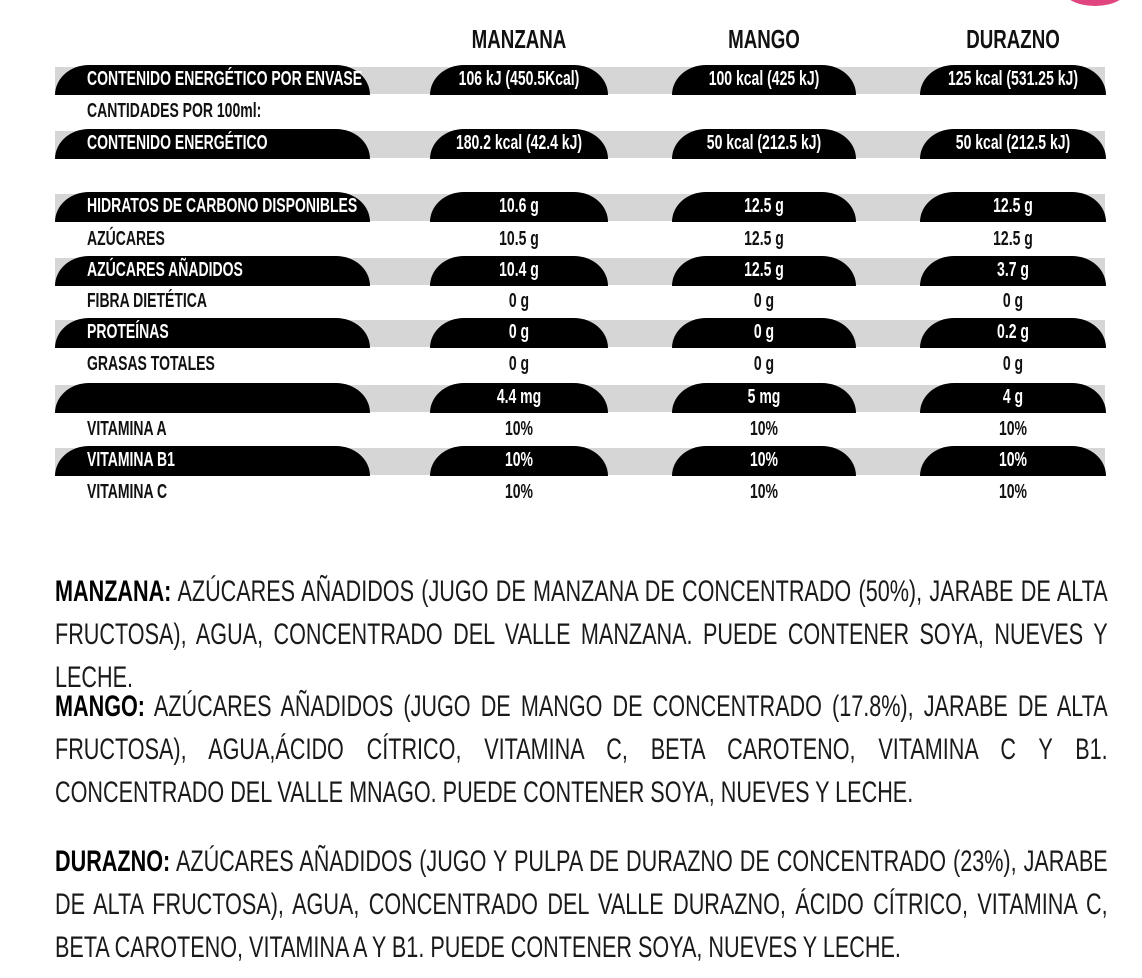 The image size is (1142, 978). I want to click on pink-decoration, so click(1095, 3).